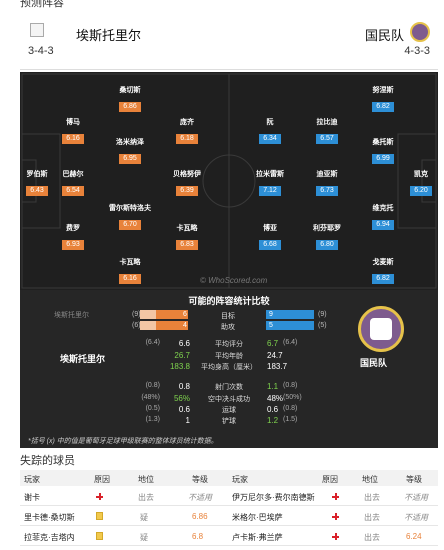 This screenshot has width=444, height=550. Describe the element at coordinates (414, 183) in the screenshot. I see `pitch-player: 凯克 6.20` at that location.